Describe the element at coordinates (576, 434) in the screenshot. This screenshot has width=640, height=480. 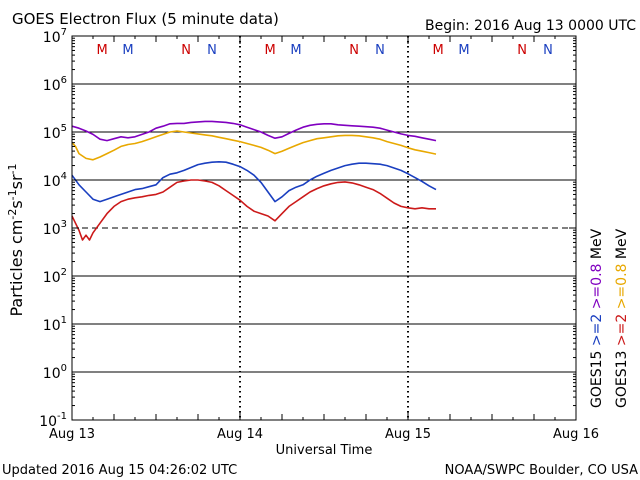
I see `x-tick-label: Aug 16` at that location.